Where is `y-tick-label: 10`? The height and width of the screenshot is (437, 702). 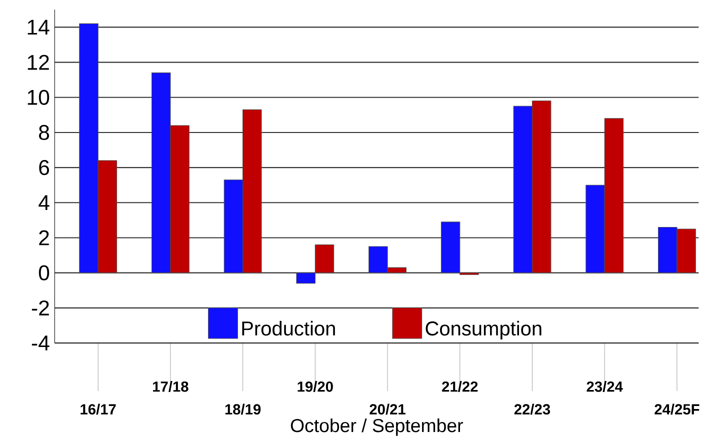 y-tick-label: 10 is located at coordinates (39, 97).